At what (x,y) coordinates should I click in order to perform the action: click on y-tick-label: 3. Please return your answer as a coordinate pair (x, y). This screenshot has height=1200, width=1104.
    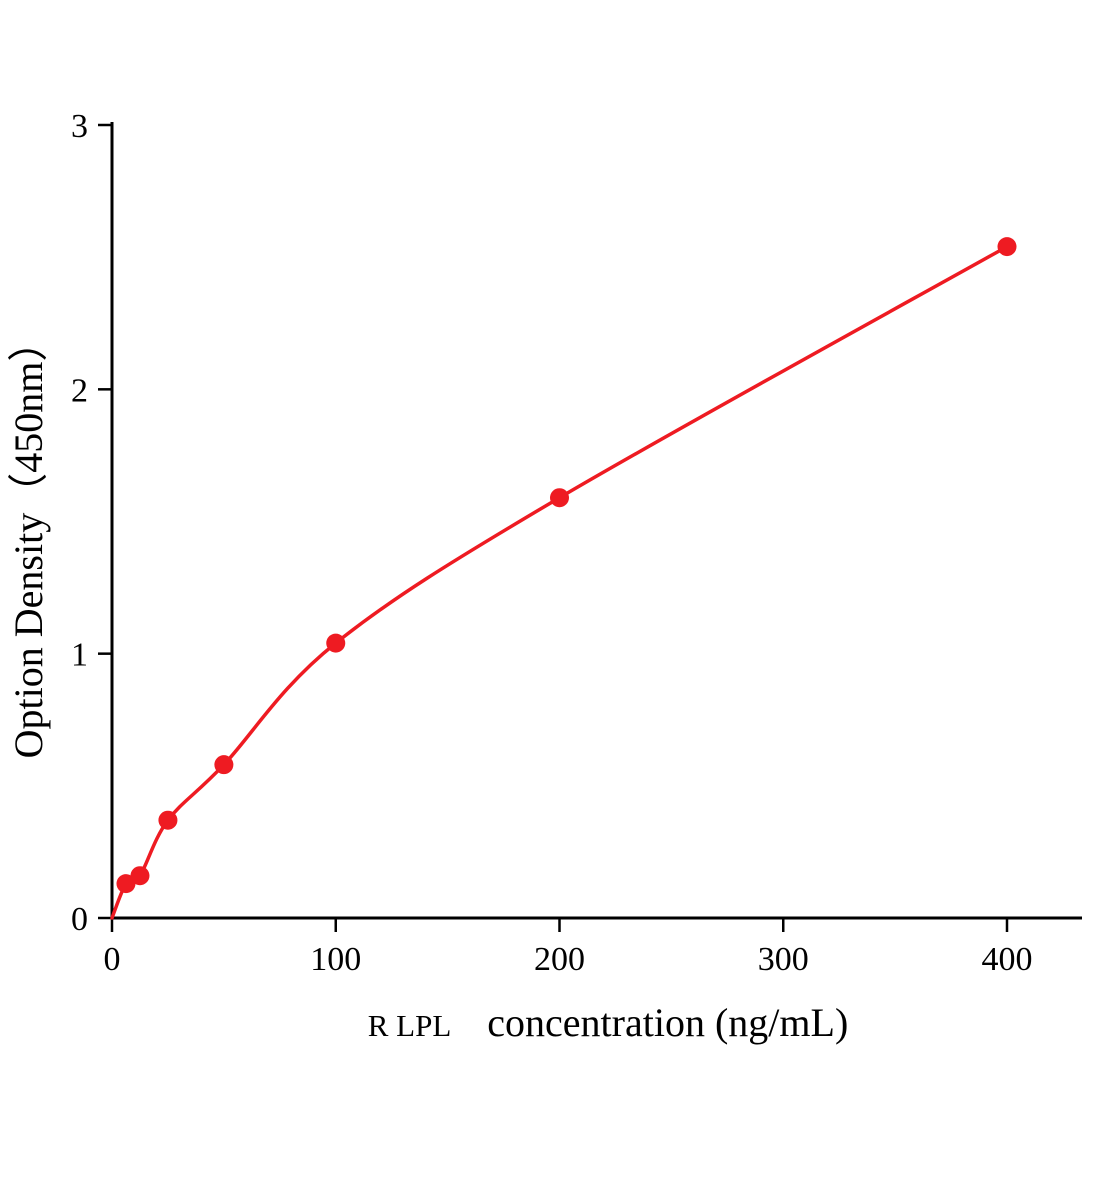
    Looking at the image, I should click on (79, 126).